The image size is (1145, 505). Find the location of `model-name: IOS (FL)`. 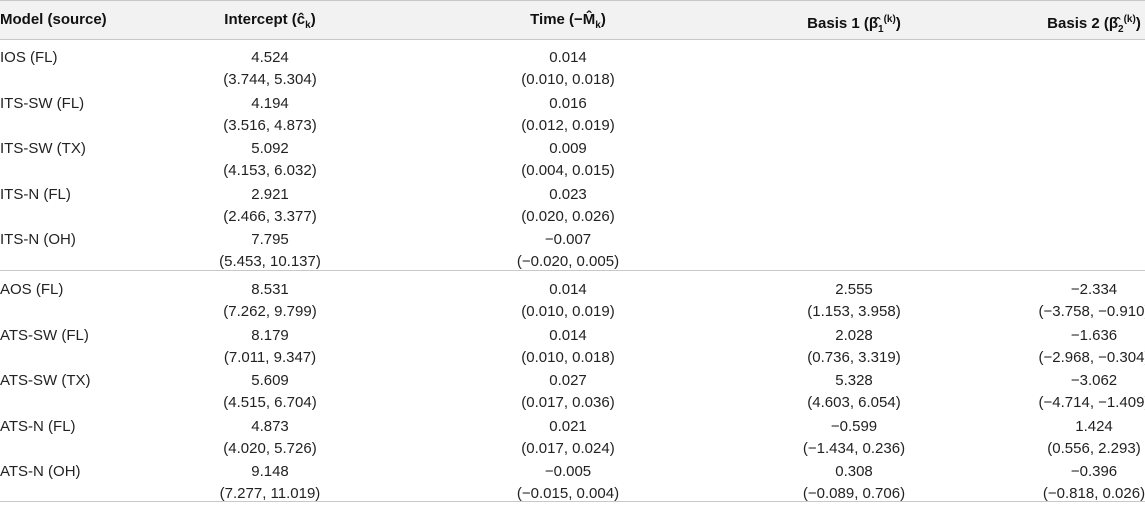

model-name: IOS (FL) is located at coordinates (29, 57).